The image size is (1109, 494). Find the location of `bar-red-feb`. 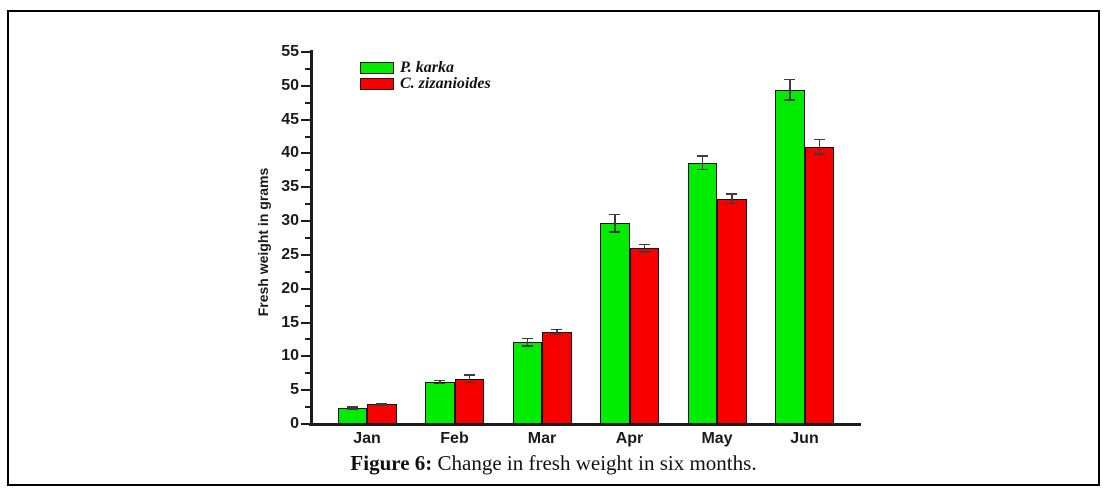

bar-red-feb is located at coordinates (469, 401).